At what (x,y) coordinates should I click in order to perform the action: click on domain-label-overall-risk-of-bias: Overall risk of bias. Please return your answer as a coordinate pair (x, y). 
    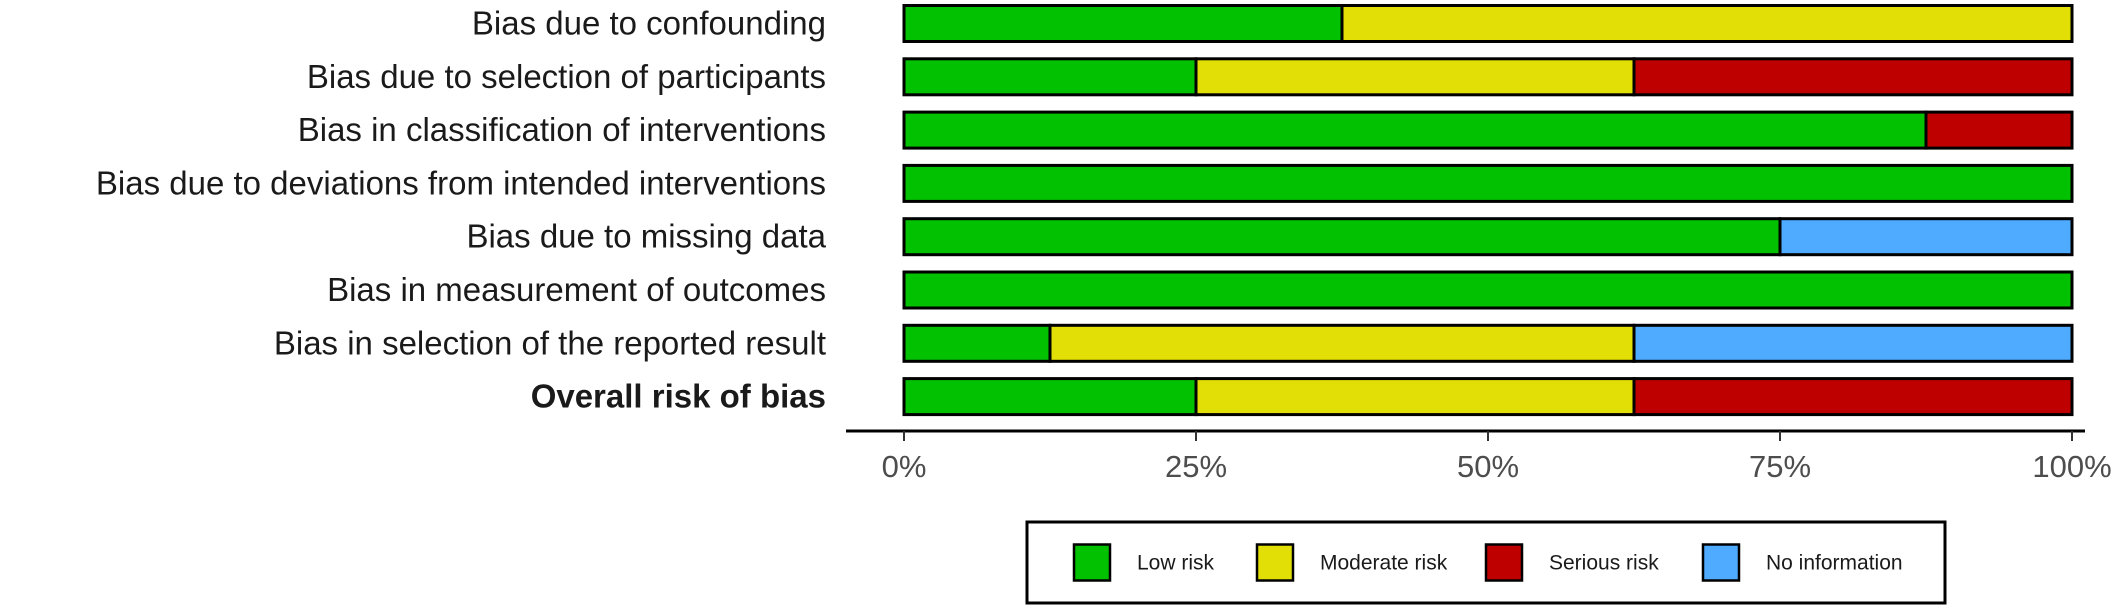
    Looking at the image, I should click on (678, 396).